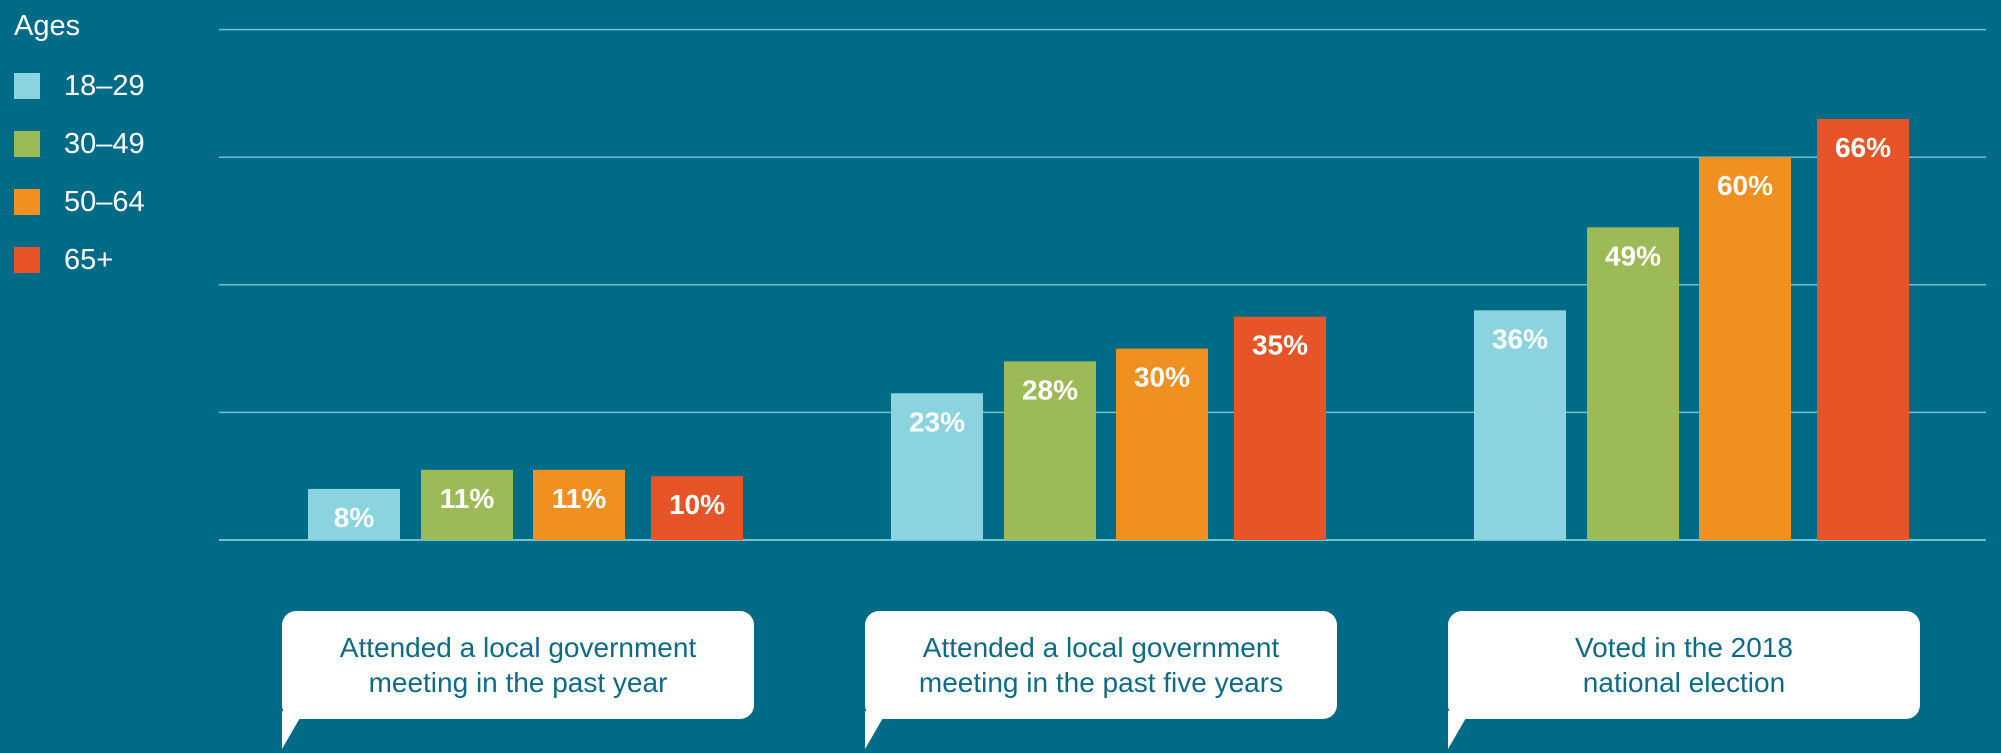 The height and width of the screenshot is (753, 2001). What do you see at coordinates (937, 421) in the screenshot?
I see `bar-value-label: 23%` at bounding box center [937, 421].